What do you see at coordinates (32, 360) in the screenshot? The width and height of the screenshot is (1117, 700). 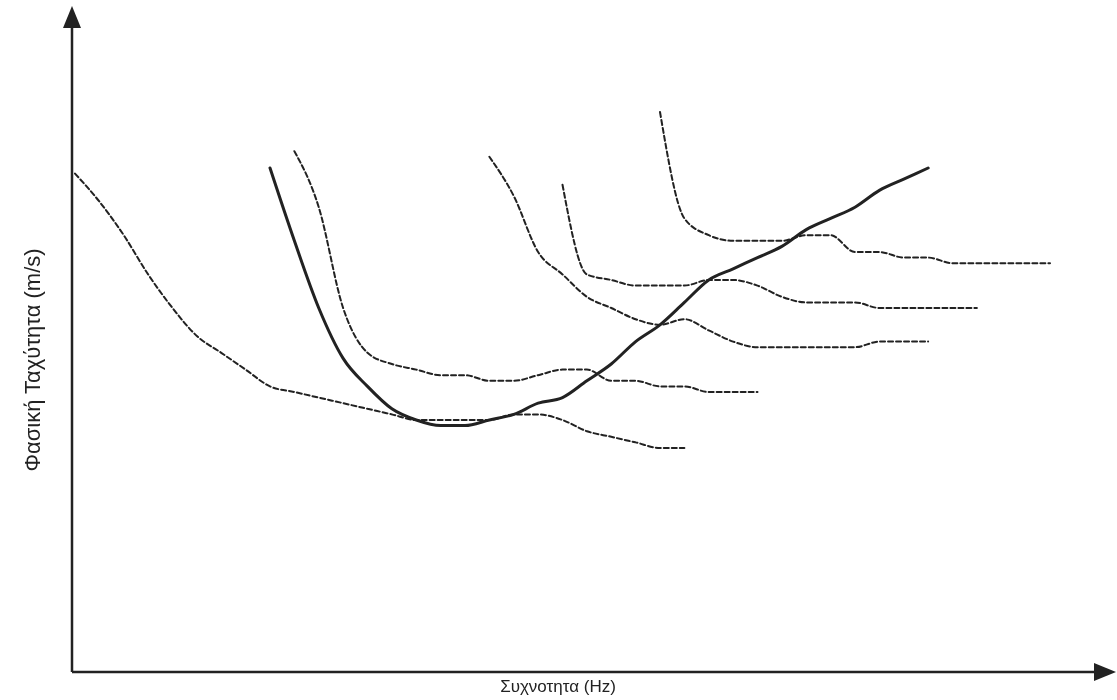 I see `y-axis-title: Φασική Ταχύτητα (m/s)` at bounding box center [32, 360].